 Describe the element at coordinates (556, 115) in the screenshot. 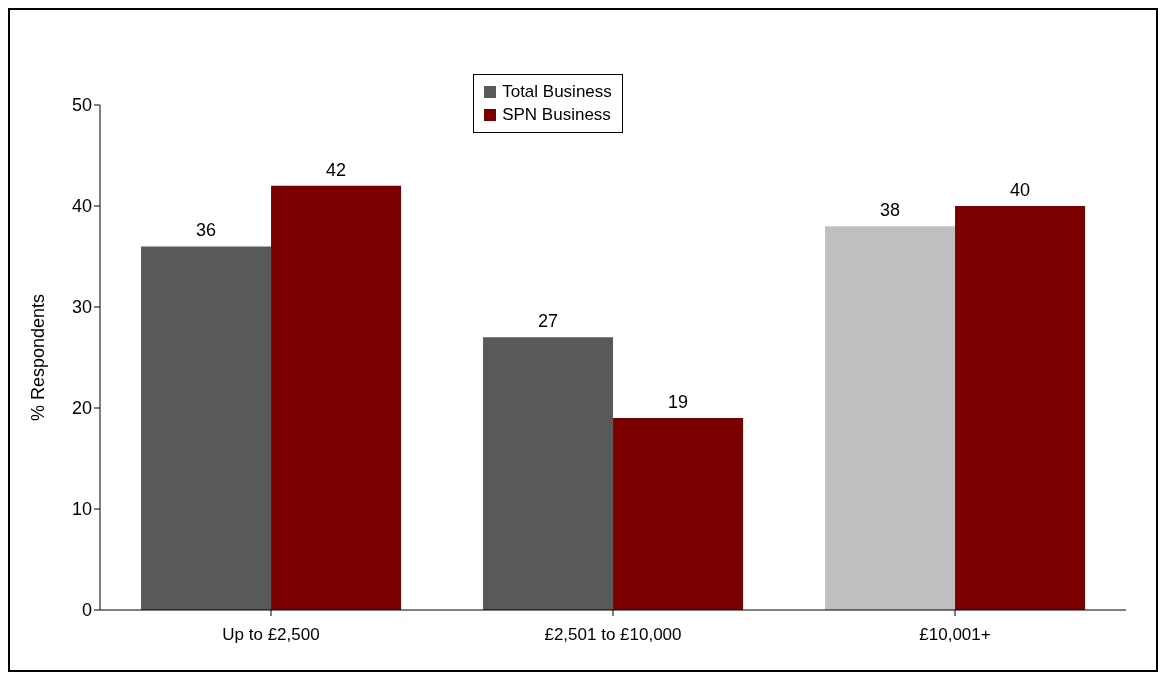

I see `legend-label: SPN Business` at that location.